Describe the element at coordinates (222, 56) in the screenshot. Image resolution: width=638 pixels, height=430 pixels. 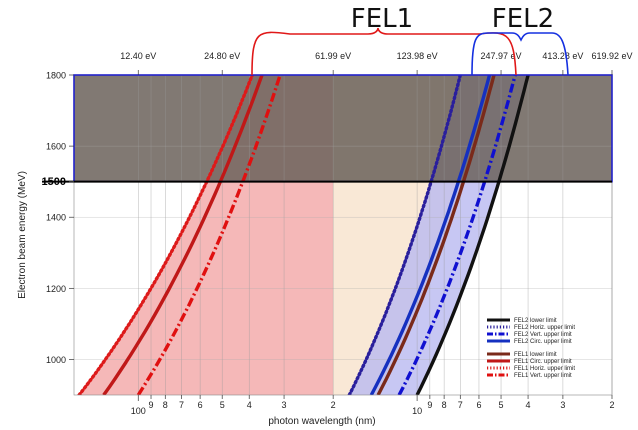
I see `top-tick-label-50: 24.80 eV` at that location.